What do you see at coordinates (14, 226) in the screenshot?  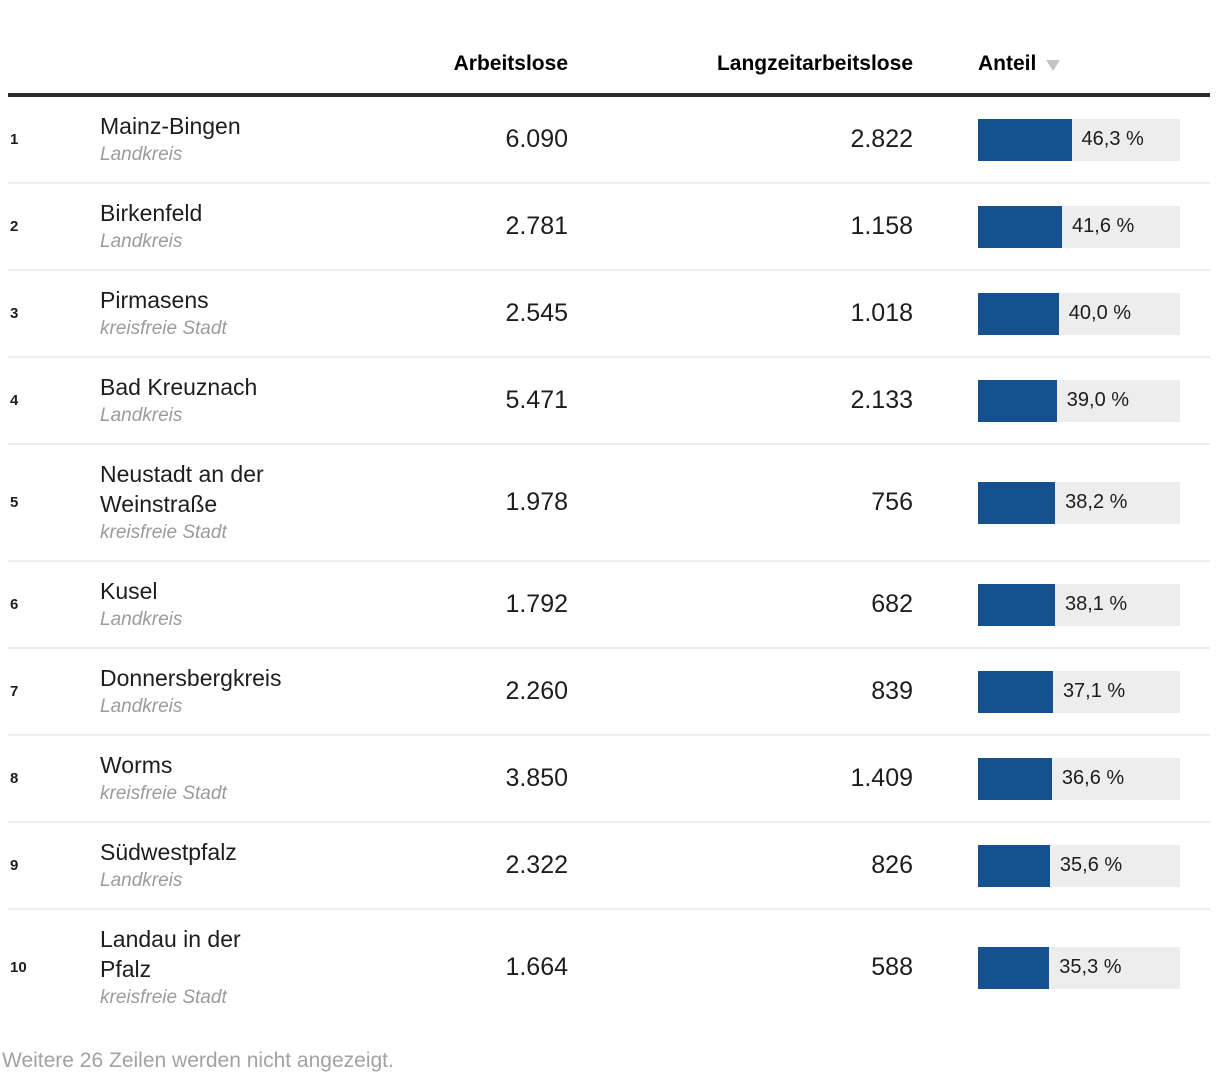 I see `row-rank: 2` at bounding box center [14, 226].